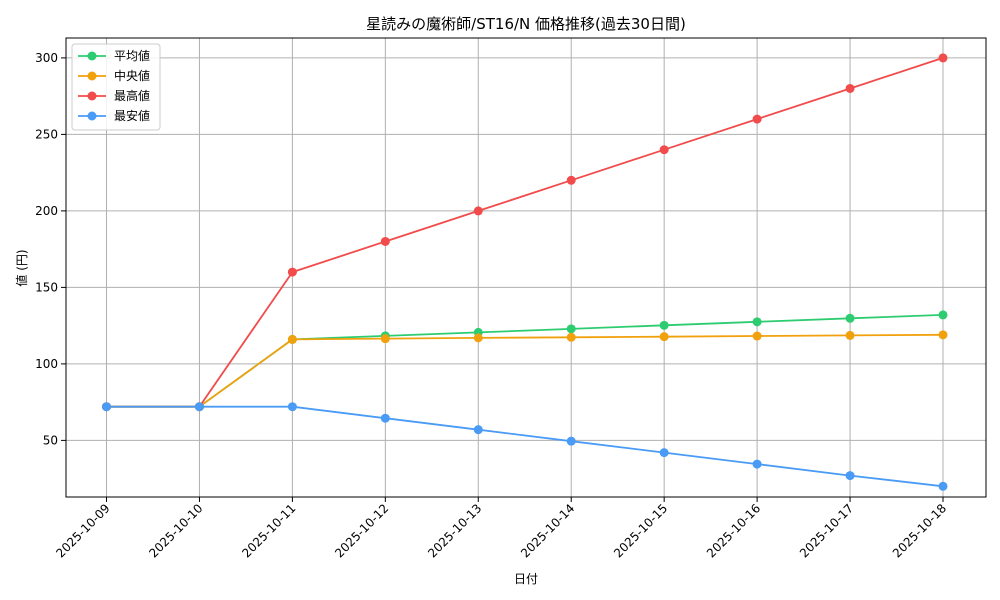 The height and width of the screenshot is (600, 1000). What do you see at coordinates (132, 55) in the screenshot?
I see `legend-label: 平均値` at bounding box center [132, 55].